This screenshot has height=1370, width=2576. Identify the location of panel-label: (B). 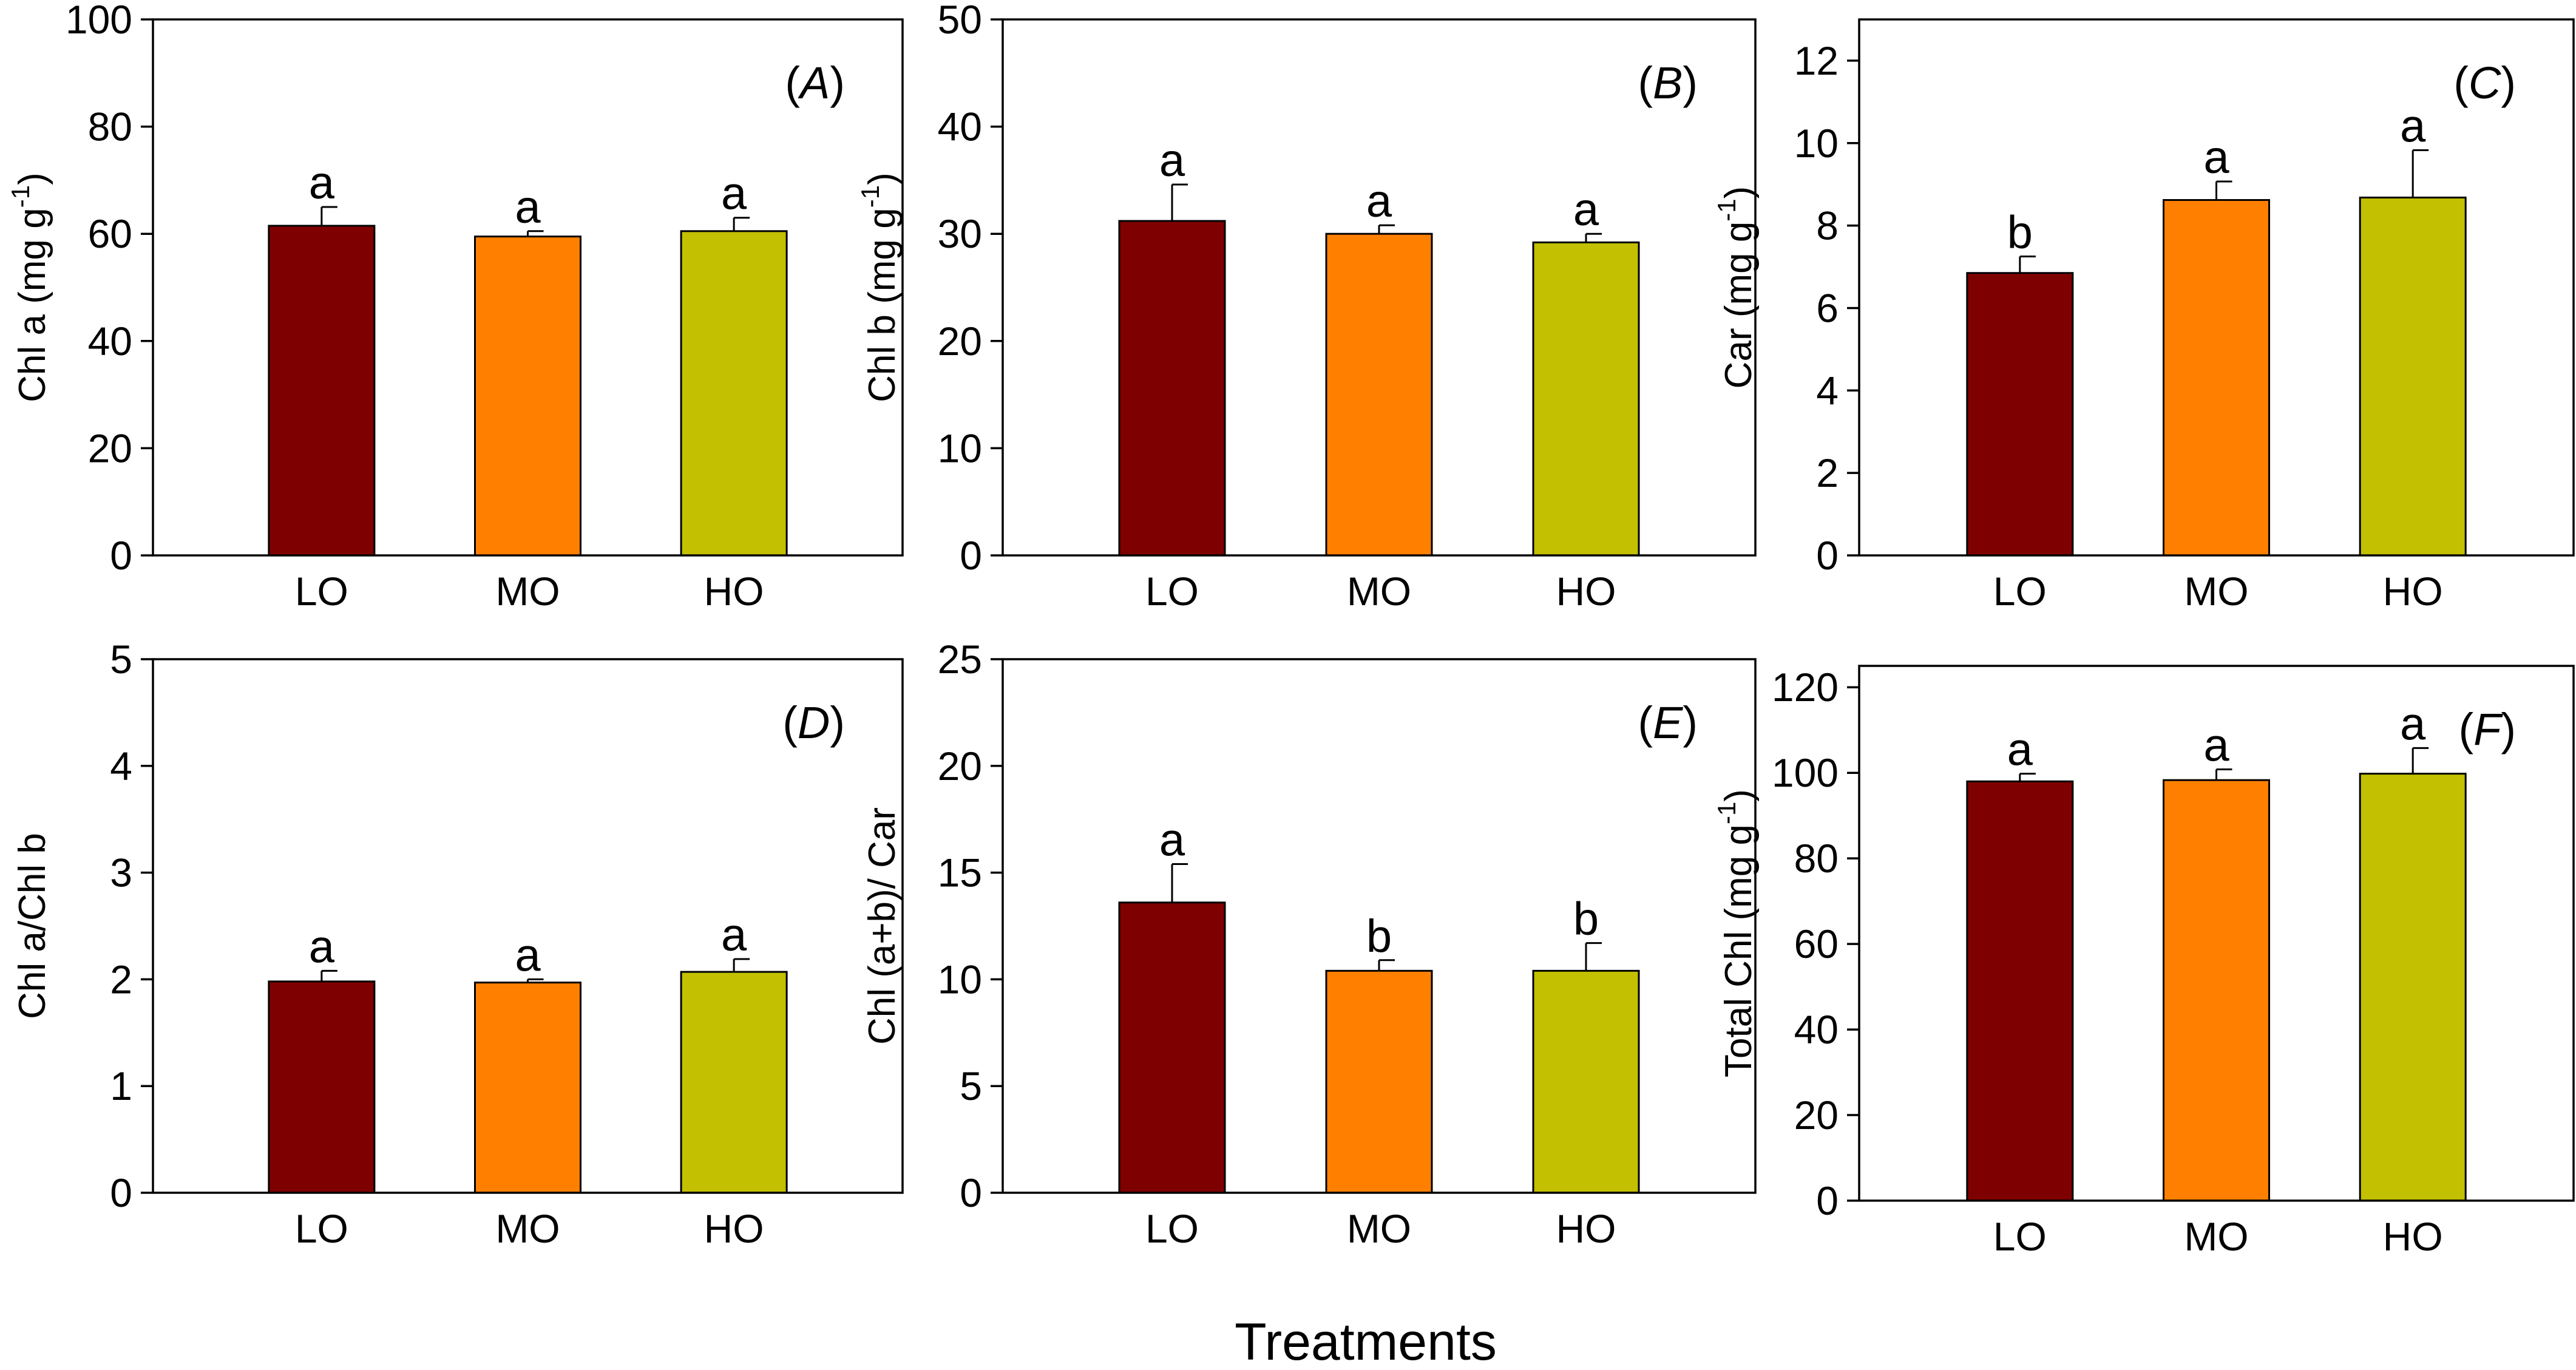
(1668, 83).